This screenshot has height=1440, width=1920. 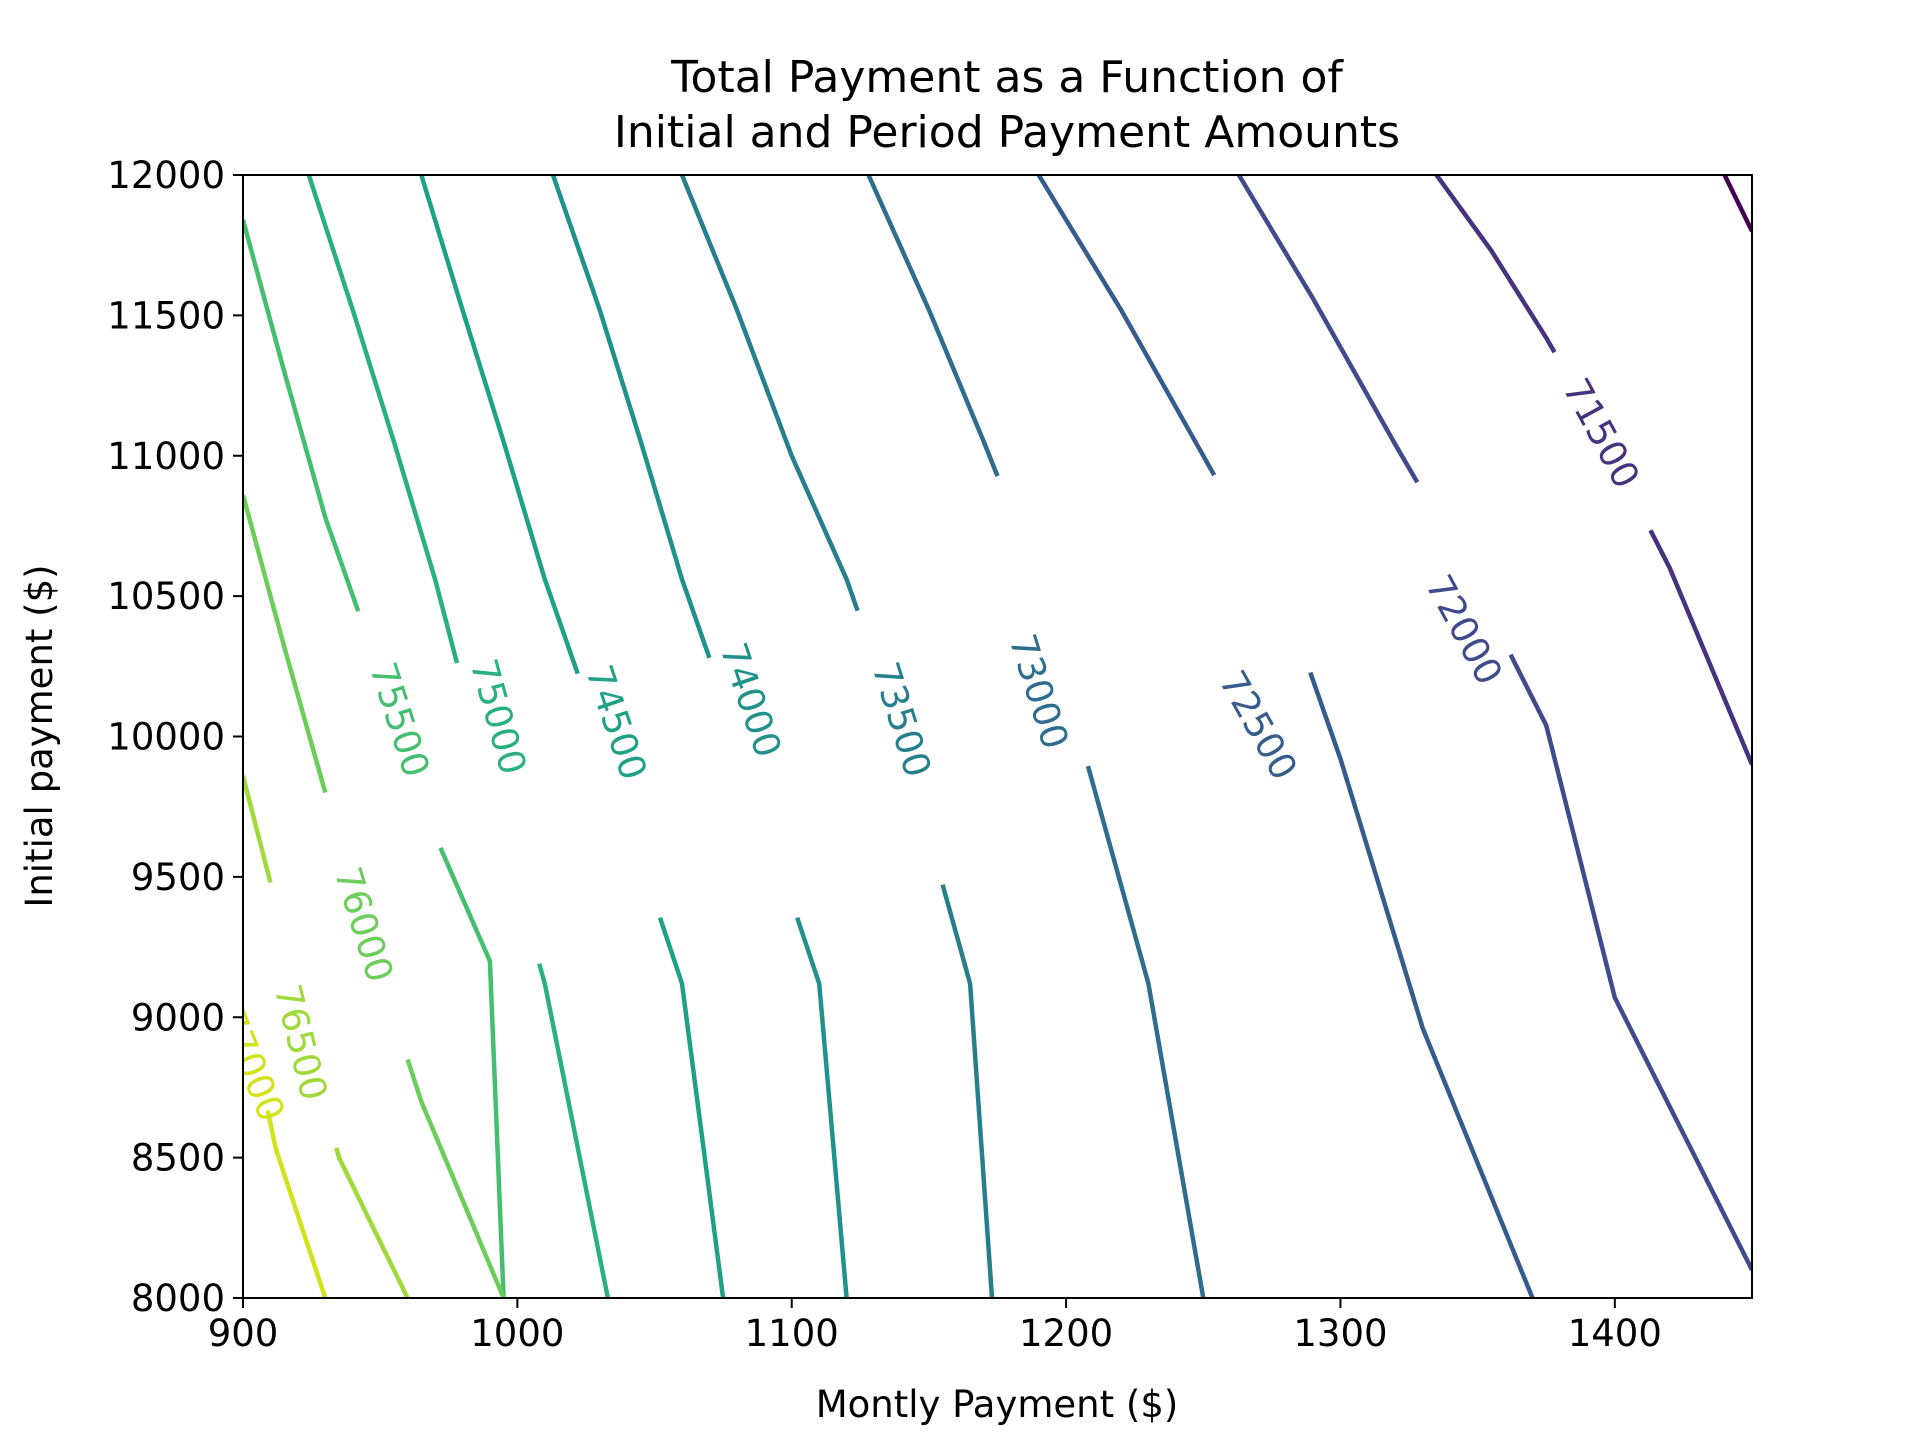 I want to click on x-tick-label-1400: 1400, so click(x=1615, y=1333).